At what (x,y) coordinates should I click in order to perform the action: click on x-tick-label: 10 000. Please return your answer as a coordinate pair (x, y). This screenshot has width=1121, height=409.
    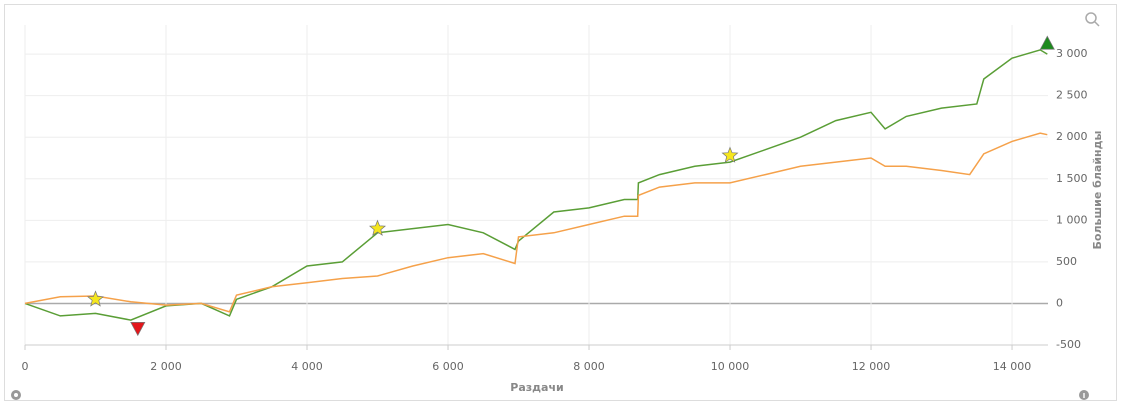
    Looking at the image, I should click on (730, 366).